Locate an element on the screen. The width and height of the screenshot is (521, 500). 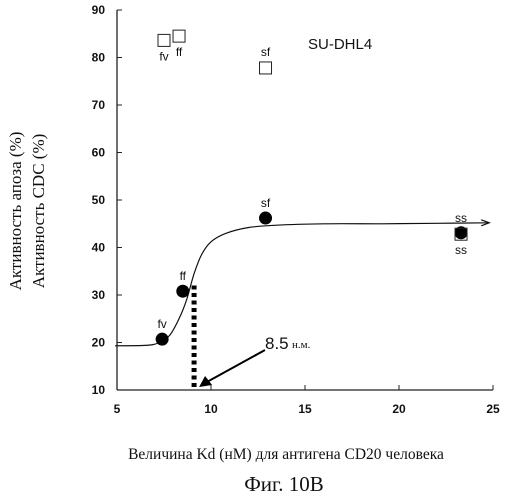
square-point-sf is located at coordinates (266, 68).